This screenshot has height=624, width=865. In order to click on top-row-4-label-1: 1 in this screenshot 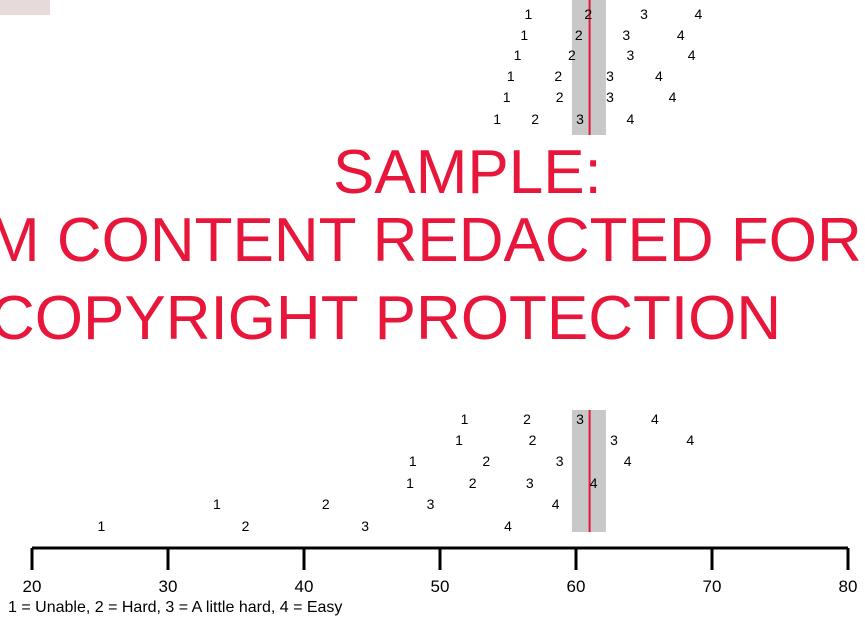, I will do `click(511, 76)`.